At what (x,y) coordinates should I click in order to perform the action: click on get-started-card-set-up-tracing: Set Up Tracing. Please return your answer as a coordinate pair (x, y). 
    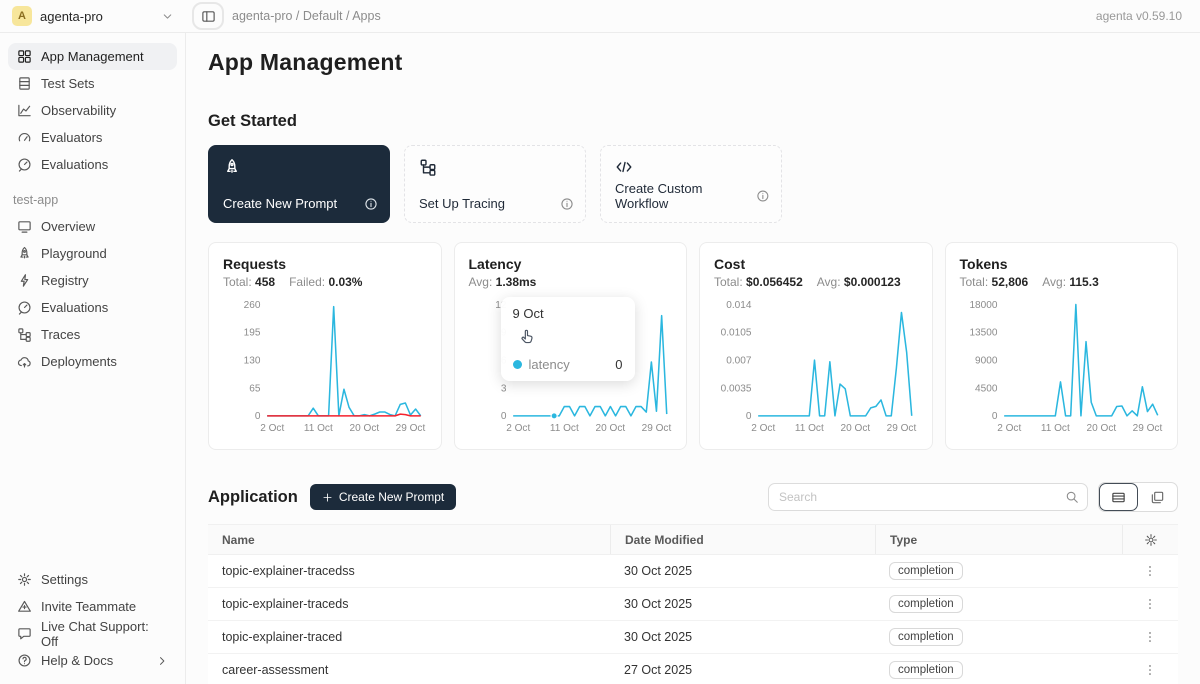
    Looking at the image, I should click on (495, 184).